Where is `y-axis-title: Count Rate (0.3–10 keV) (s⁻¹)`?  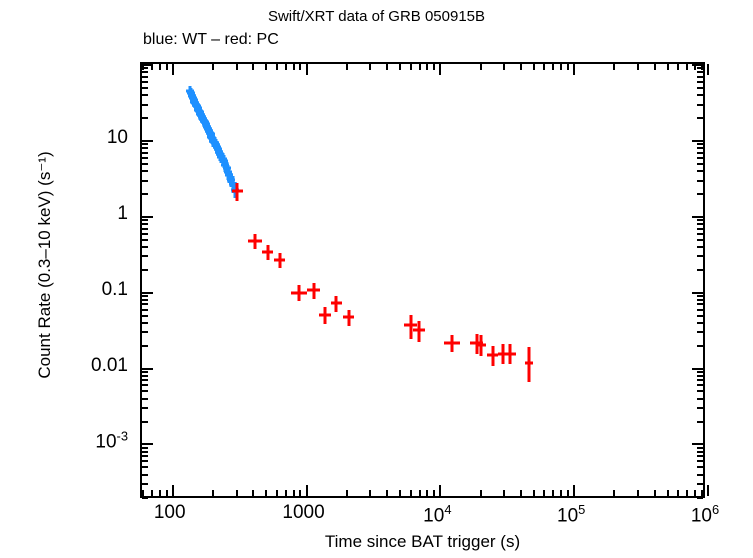
y-axis-title: Count Rate (0.3–10 keV) (s⁻¹) is located at coordinates (44, 265).